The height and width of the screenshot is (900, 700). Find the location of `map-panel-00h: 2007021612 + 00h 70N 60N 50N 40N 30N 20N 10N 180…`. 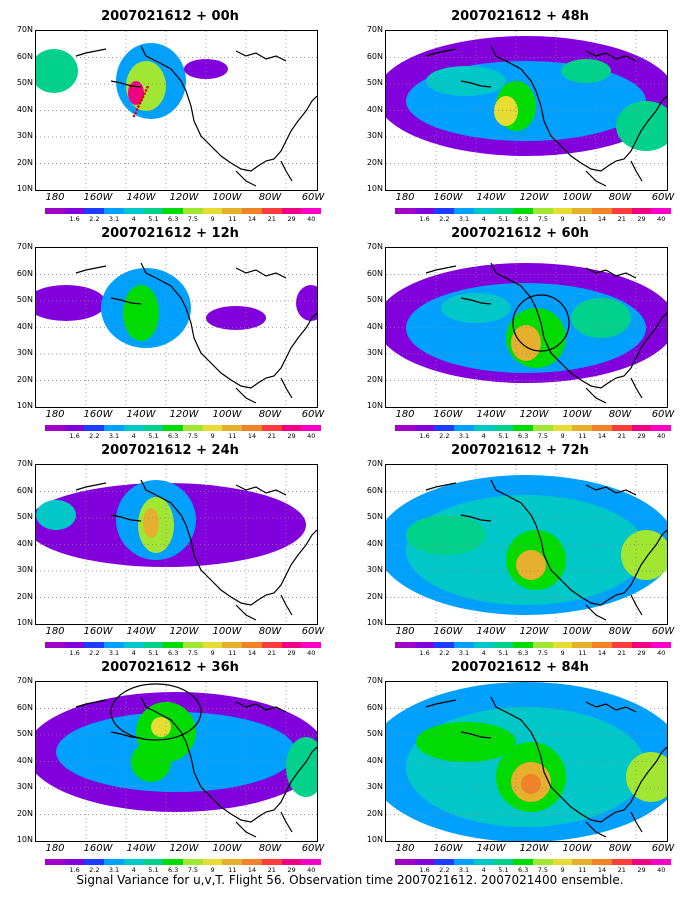

map-panel-00h: 2007021612 + 00h 70N 60N 50N 40N 30N 20N 10N 180… is located at coordinates (170, 115).